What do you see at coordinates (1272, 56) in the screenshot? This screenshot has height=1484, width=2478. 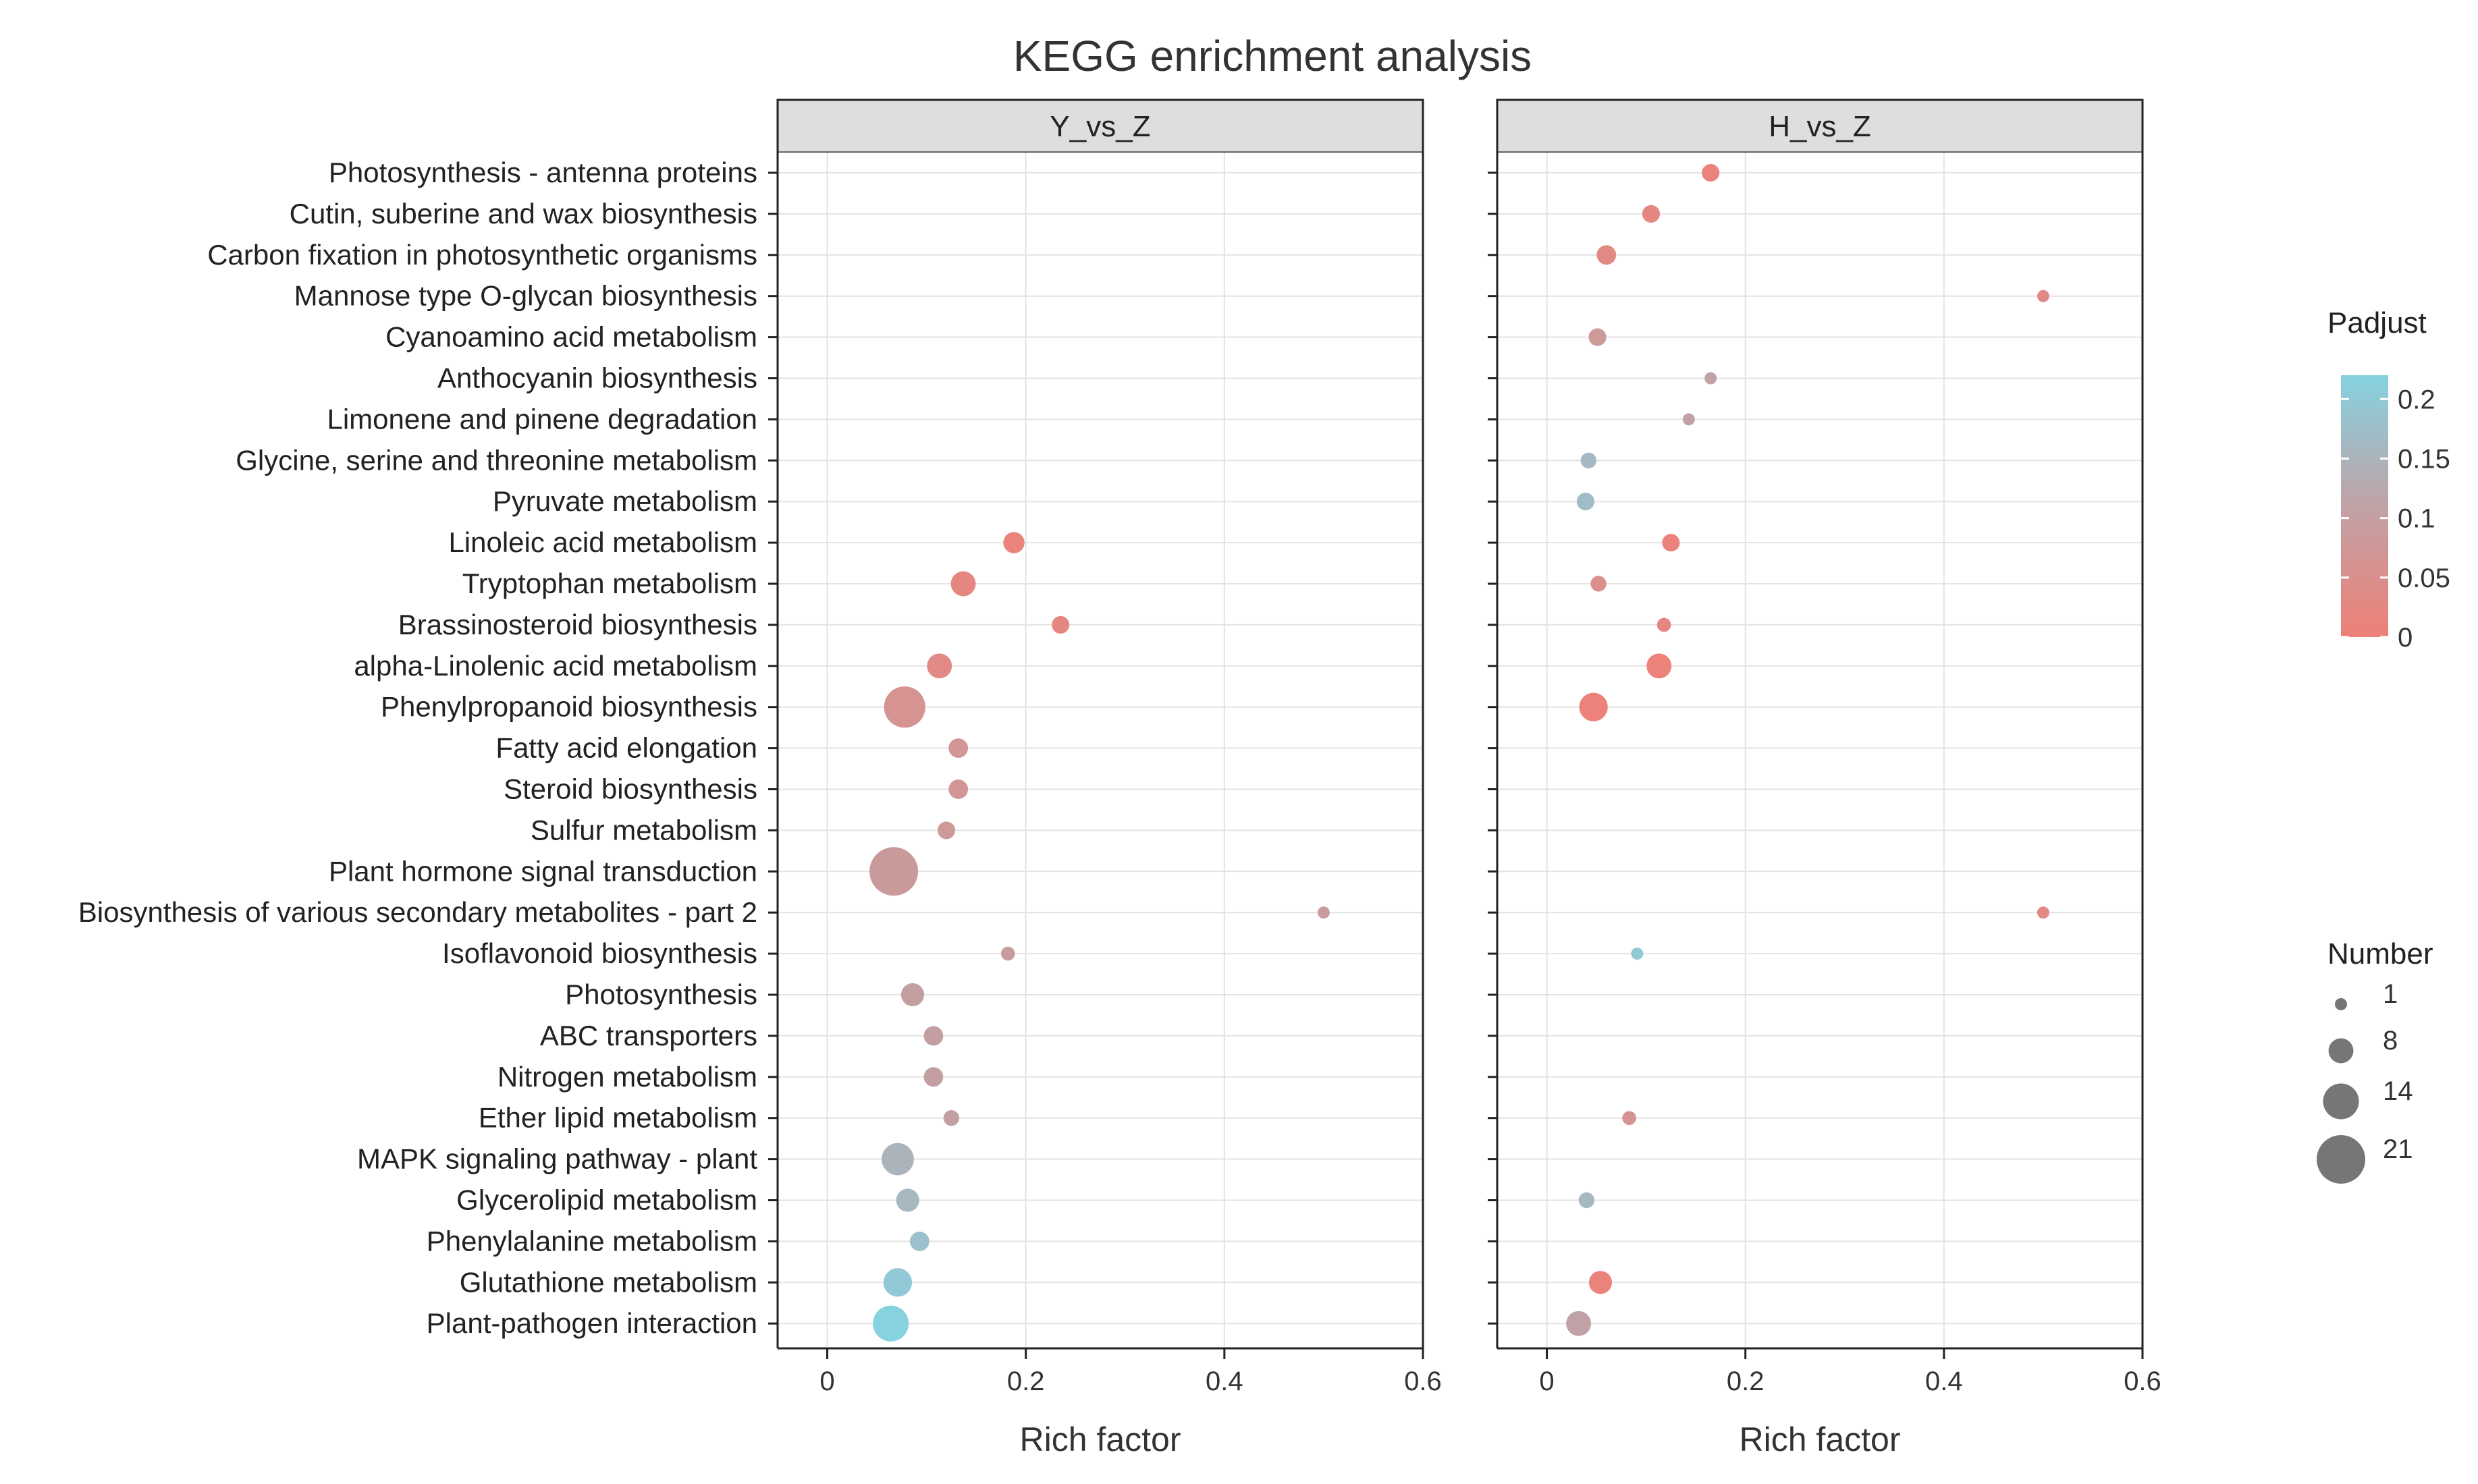 I see `chart-title: KEGG enrichment analysis` at bounding box center [1272, 56].